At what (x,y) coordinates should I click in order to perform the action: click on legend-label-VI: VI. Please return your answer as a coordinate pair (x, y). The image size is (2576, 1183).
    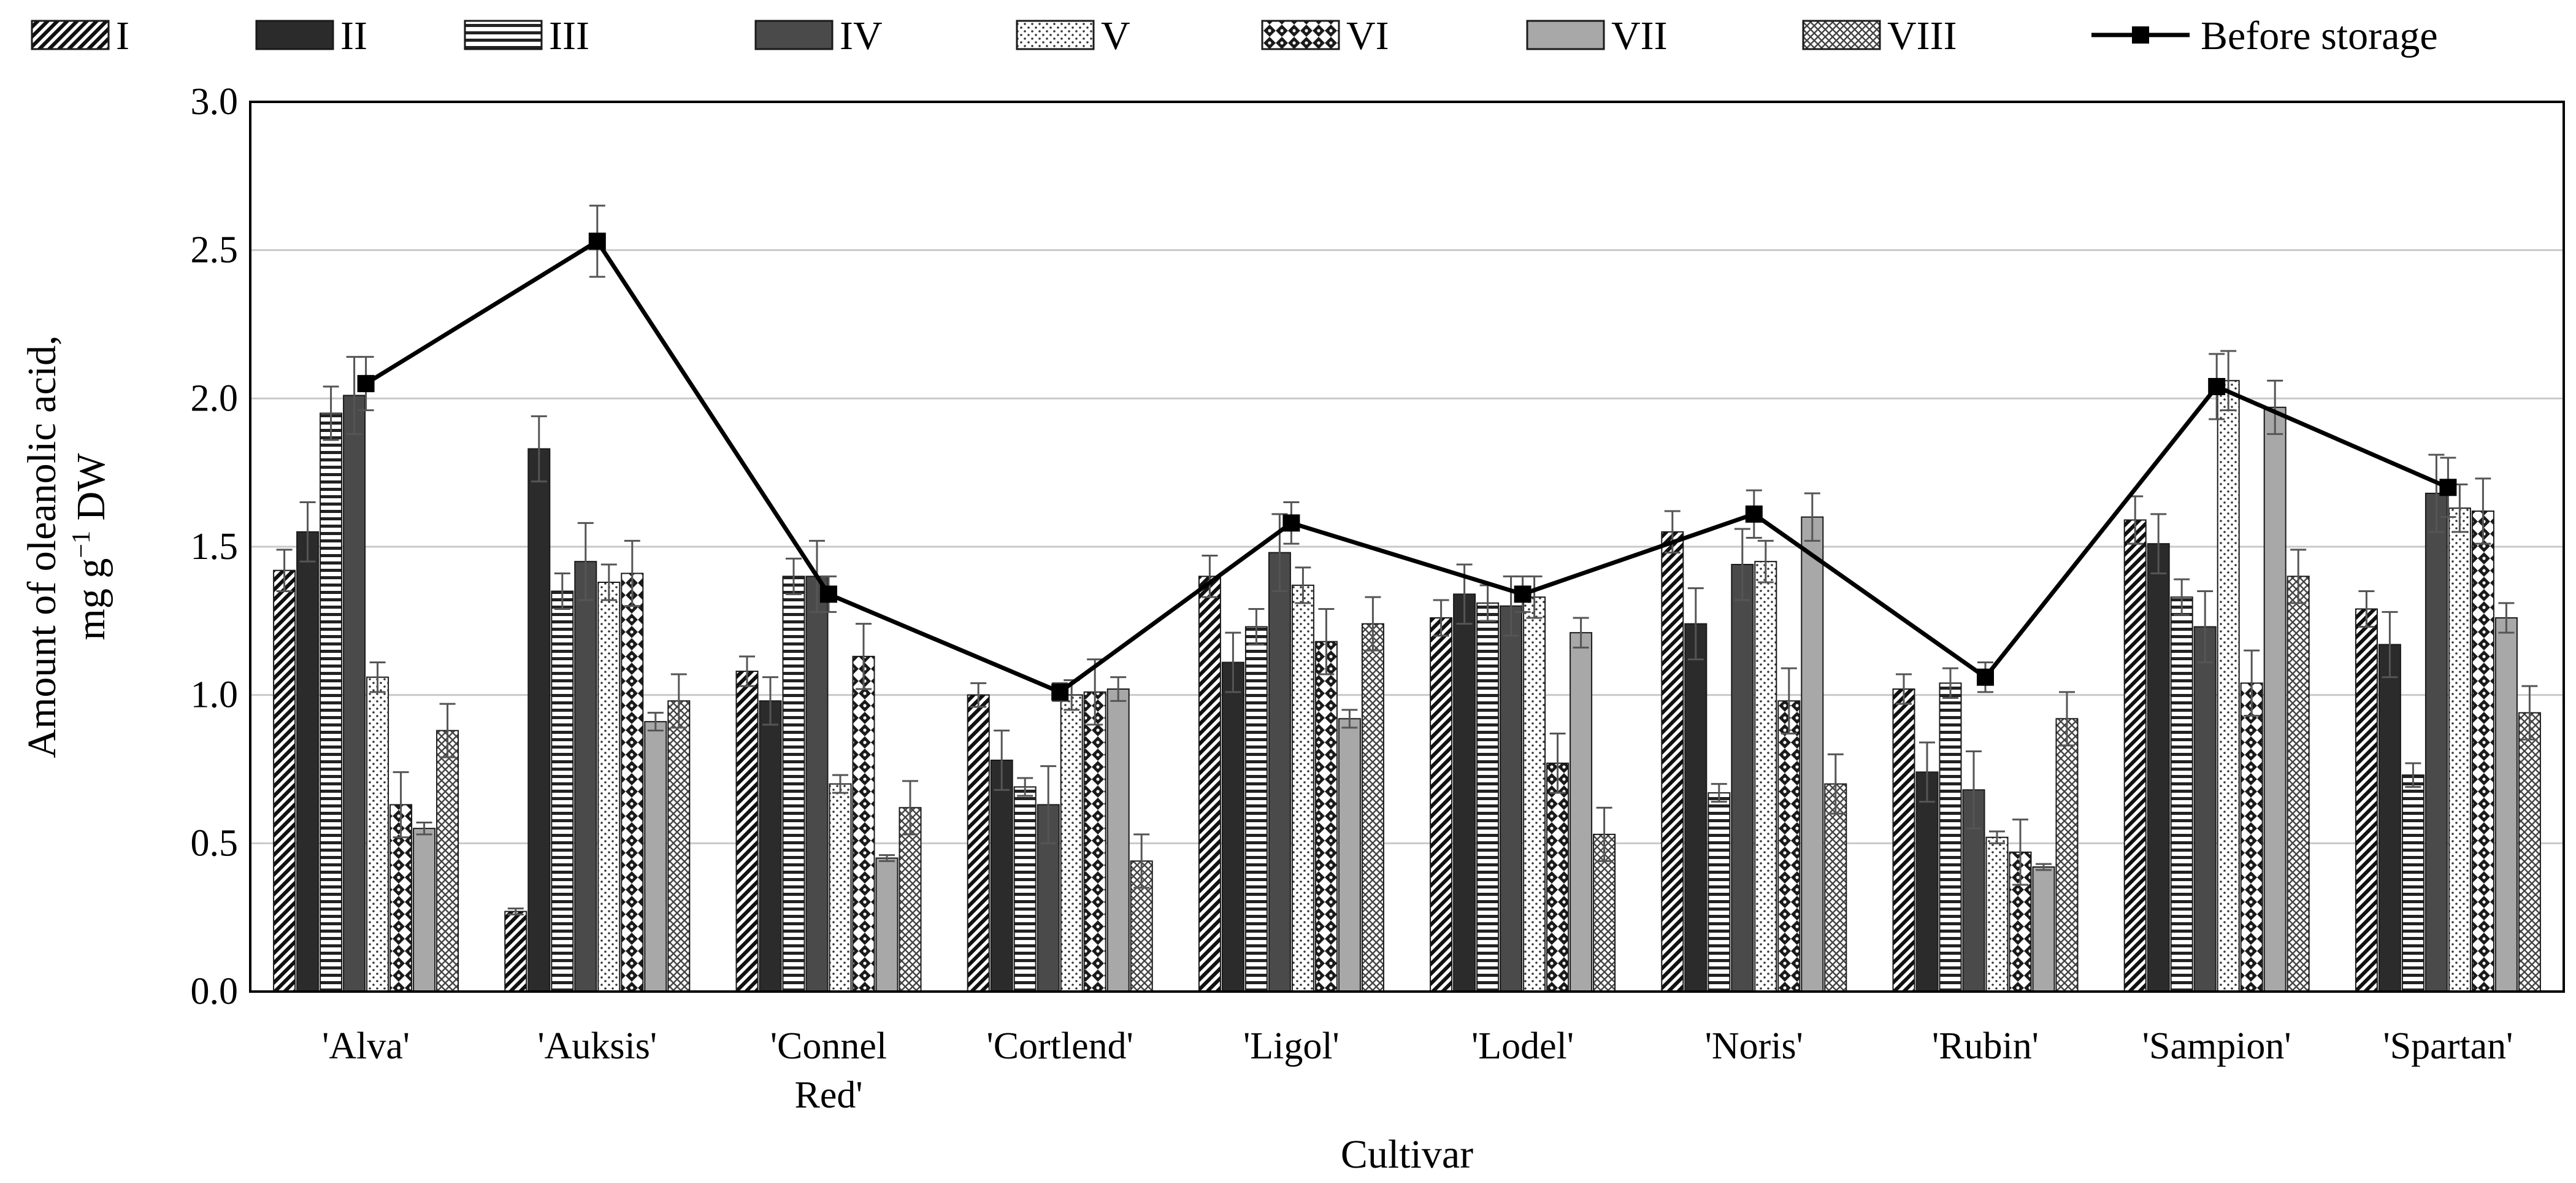
    Looking at the image, I should click on (1367, 35).